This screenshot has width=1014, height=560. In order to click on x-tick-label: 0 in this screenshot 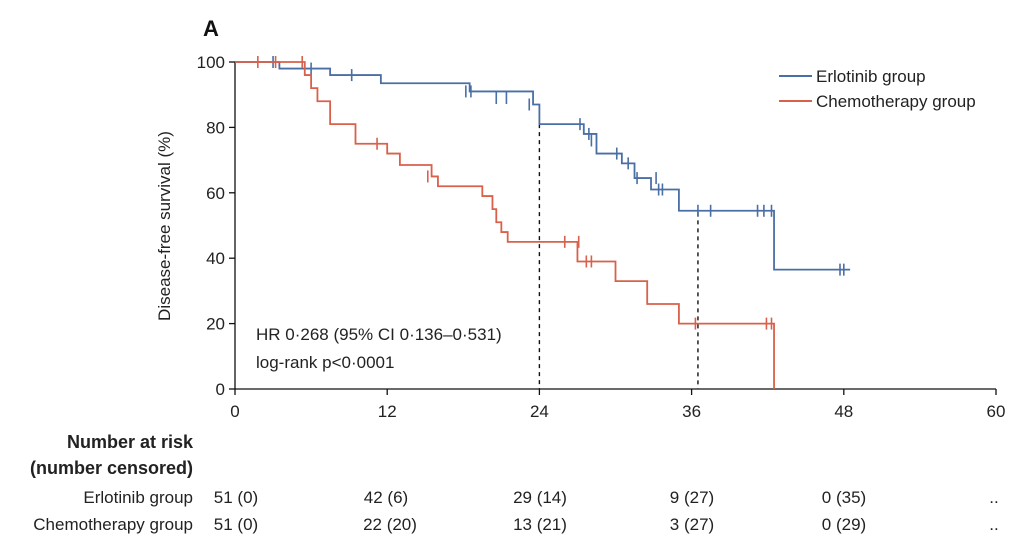, I will do `click(234, 411)`.